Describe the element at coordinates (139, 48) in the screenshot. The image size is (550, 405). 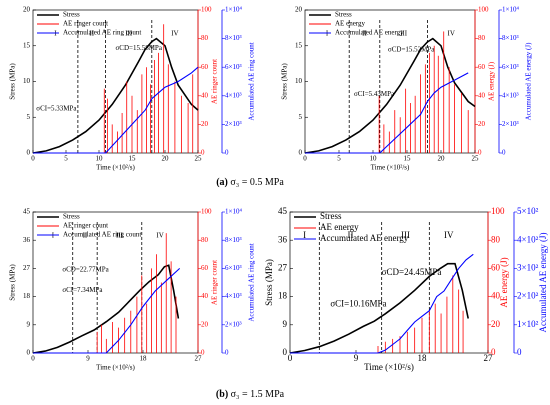
I see `annotation: σCD=15.58MPa` at that location.